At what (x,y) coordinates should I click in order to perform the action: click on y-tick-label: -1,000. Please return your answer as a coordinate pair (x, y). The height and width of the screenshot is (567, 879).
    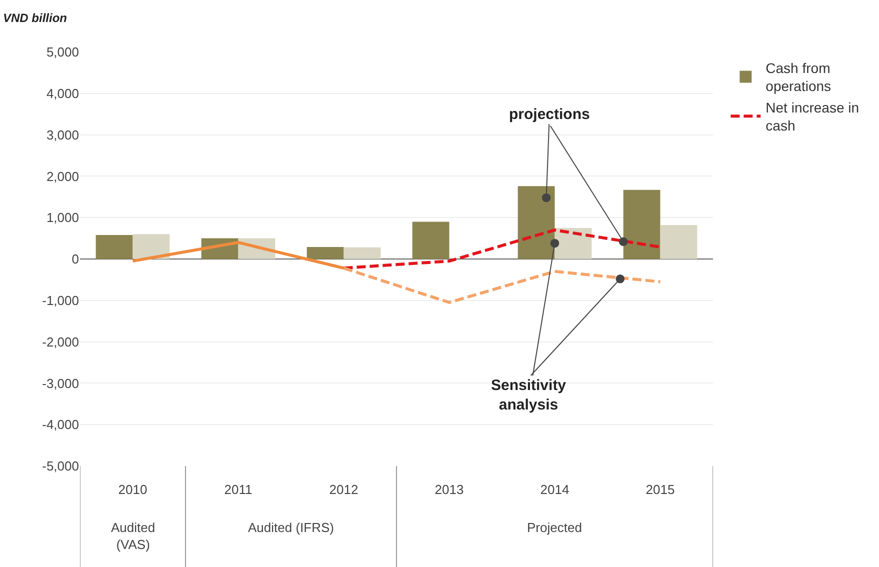
    Looking at the image, I should click on (60, 300).